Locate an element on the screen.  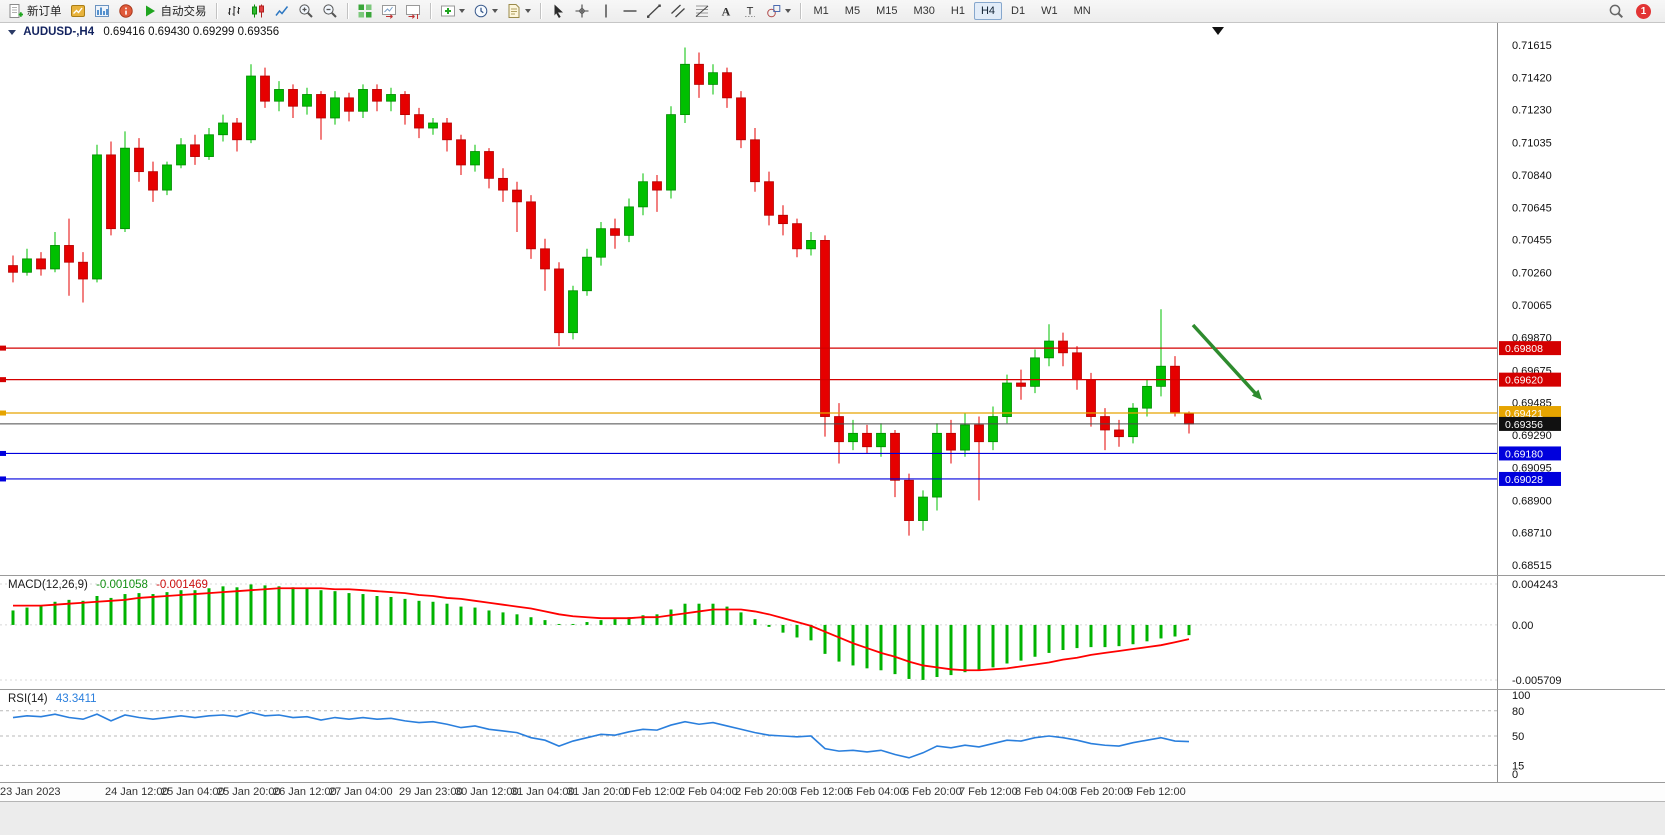
fibo-icon is located at coordinates (702, 11).